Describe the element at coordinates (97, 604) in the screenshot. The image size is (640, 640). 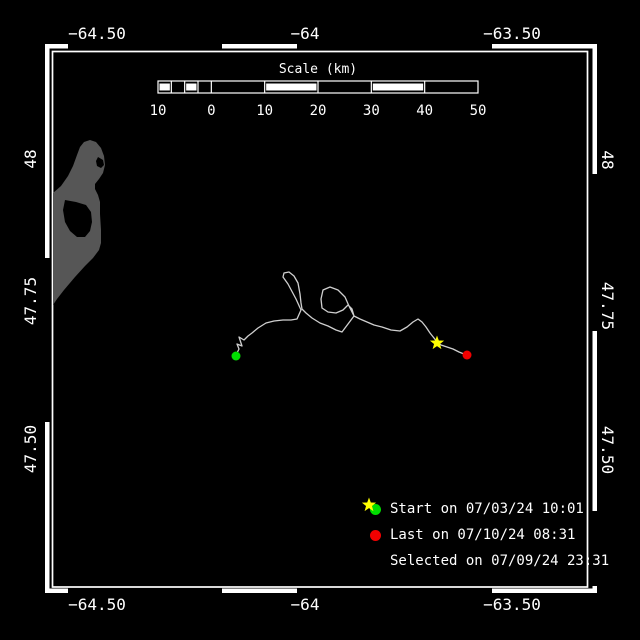
I see `bottom-axis-tick-label: −64.50` at that location.